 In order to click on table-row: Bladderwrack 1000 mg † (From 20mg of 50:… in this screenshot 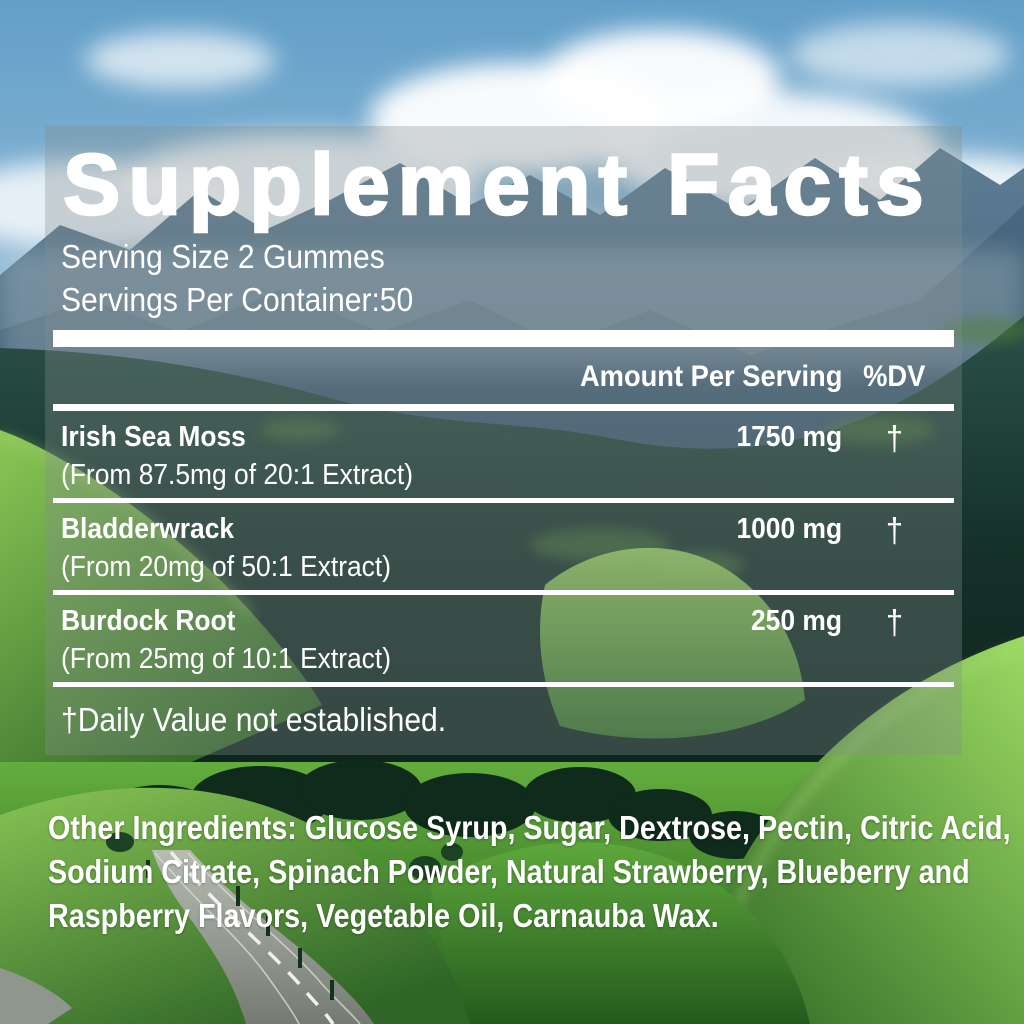, I will do `click(503, 546)`.